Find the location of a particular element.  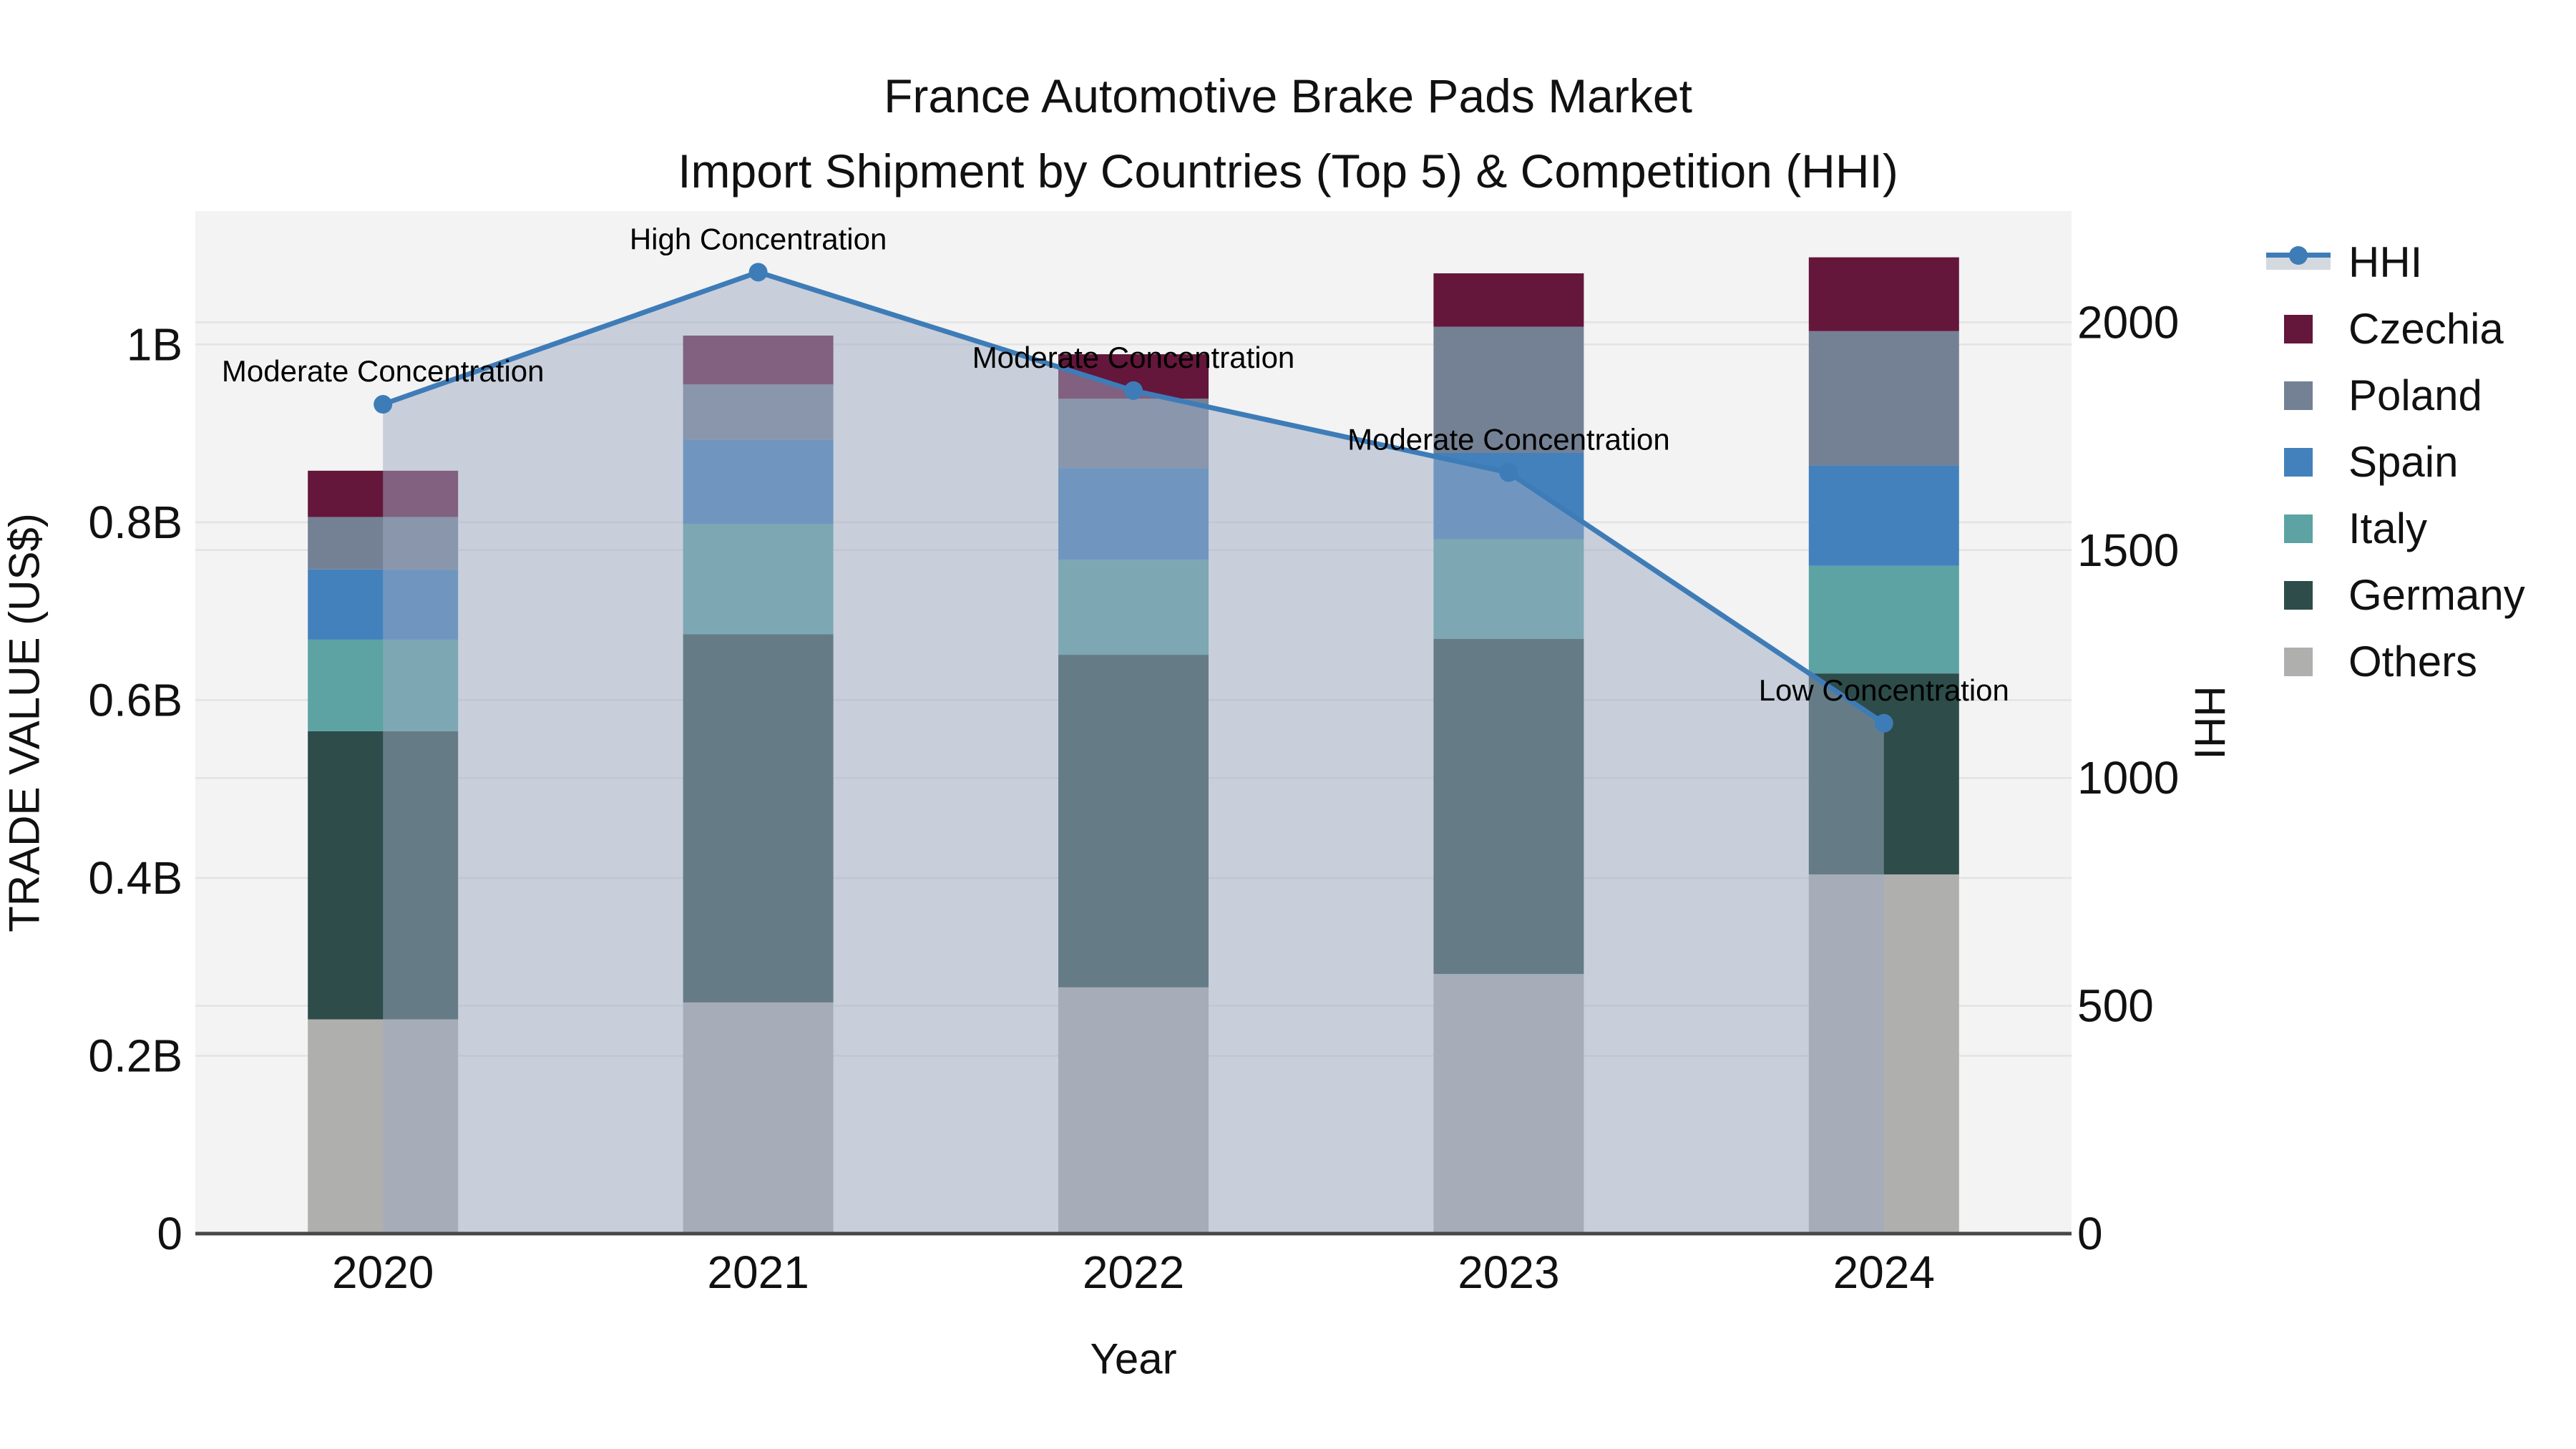

legend-item-italy: Italy is located at coordinates (2391, 528).